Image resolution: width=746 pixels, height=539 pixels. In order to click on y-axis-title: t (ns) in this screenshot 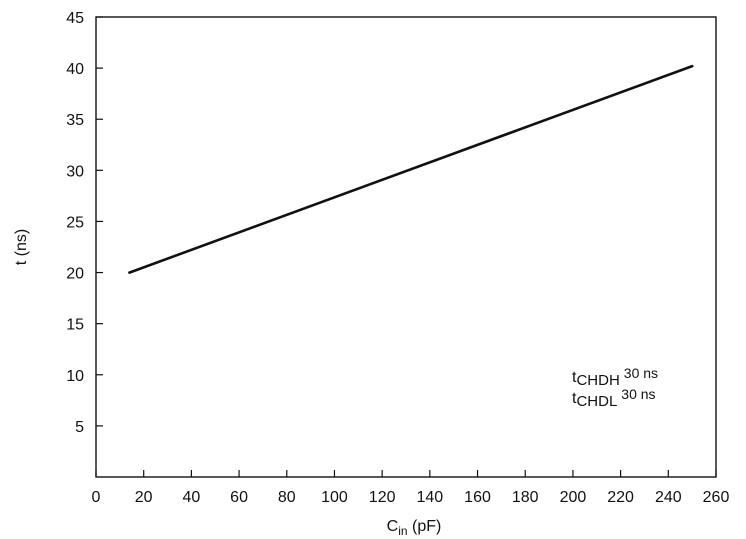, I will do `click(21, 247)`.